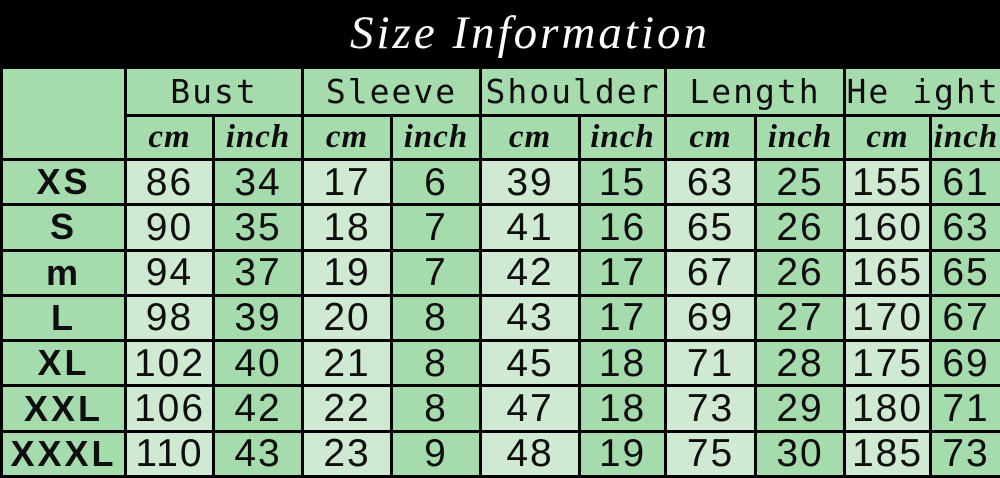 The image size is (1000, 478). What do you see at coordinates (888, 137) in the screenshot?
I see `subheader-height-cm: cm` at bounding box center [888, 137].